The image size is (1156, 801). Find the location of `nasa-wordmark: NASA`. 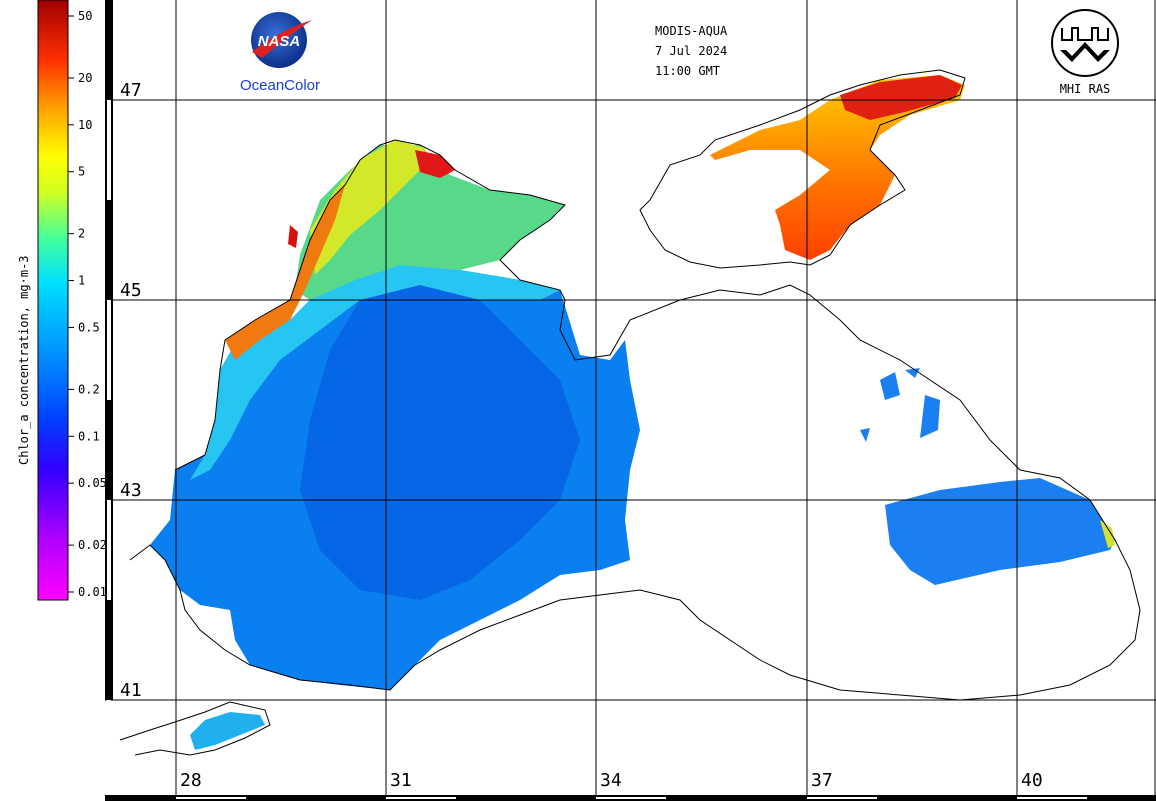

nasa-wordmark: NASA is located at coordinates (279, 41).